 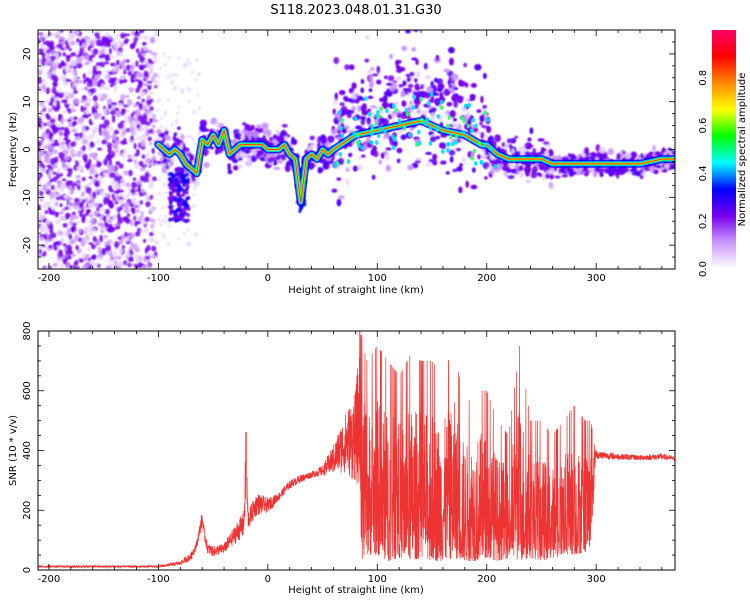 I want to click on colorbar-gradient, so click(x=724, y=149).